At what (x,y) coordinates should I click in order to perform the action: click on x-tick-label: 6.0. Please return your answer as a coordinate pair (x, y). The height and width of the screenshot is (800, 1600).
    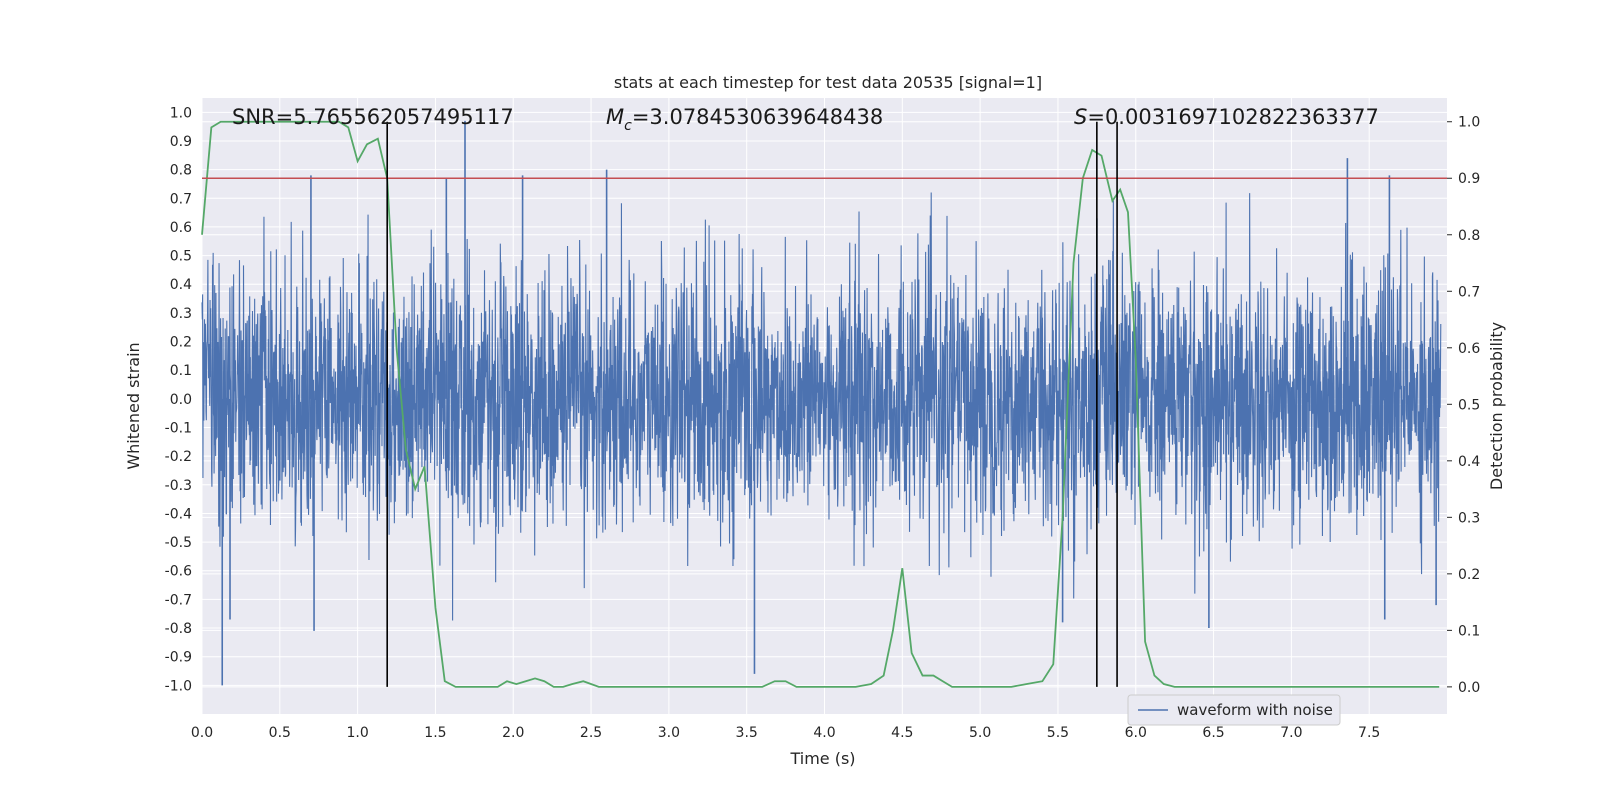
    Looking at the image, I should click on (1136, 733).